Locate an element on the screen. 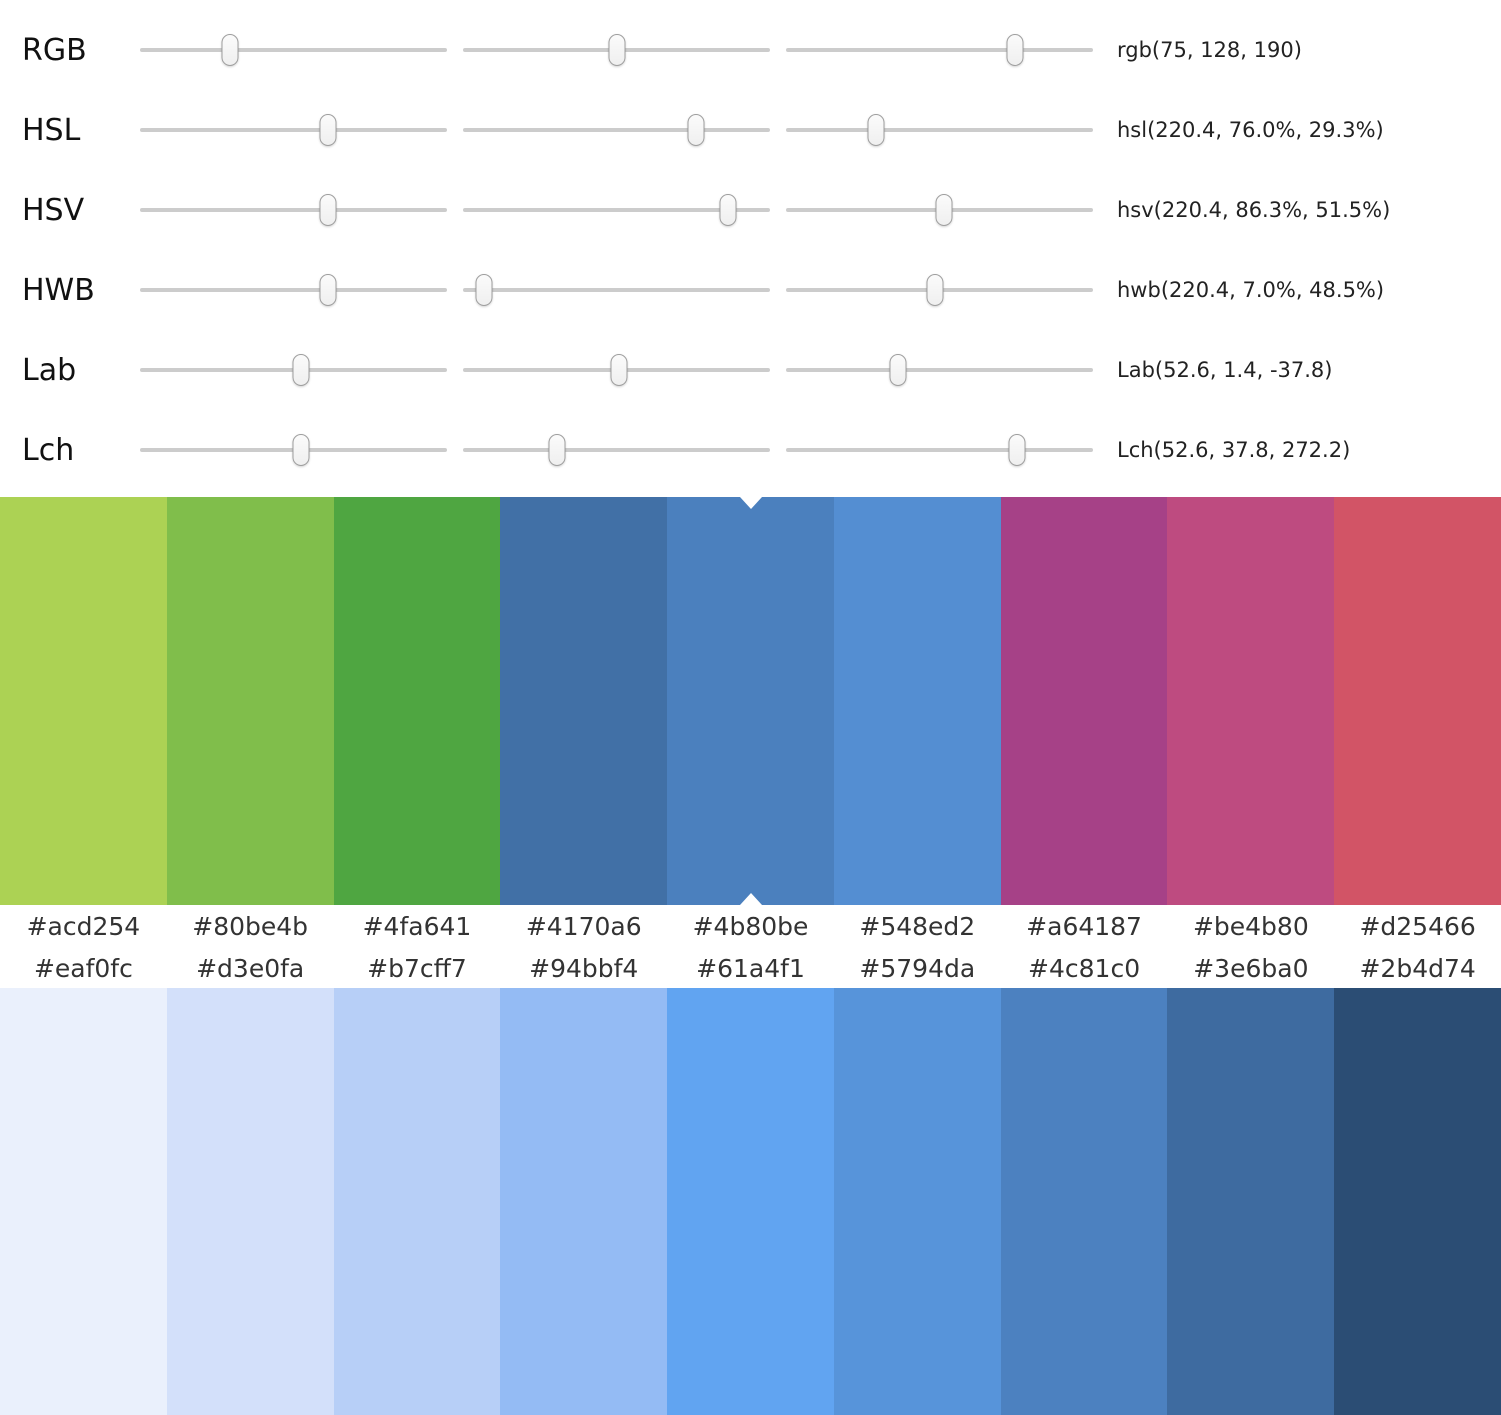 This screenshot has width=1501, height=1415. swatch-selected is located at coordinates (750, 701).